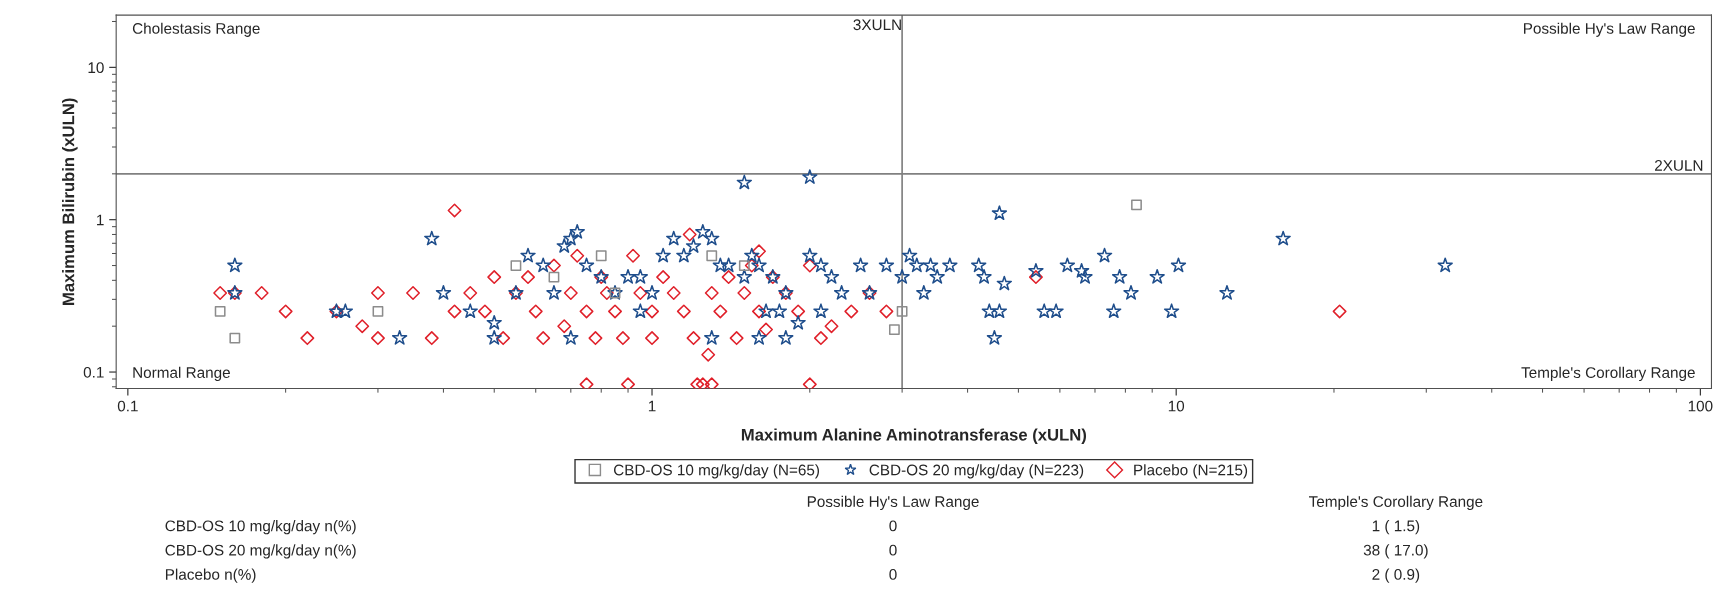  I want to click on annotation: Possible Hy's Law Range, so click(1609, 29).